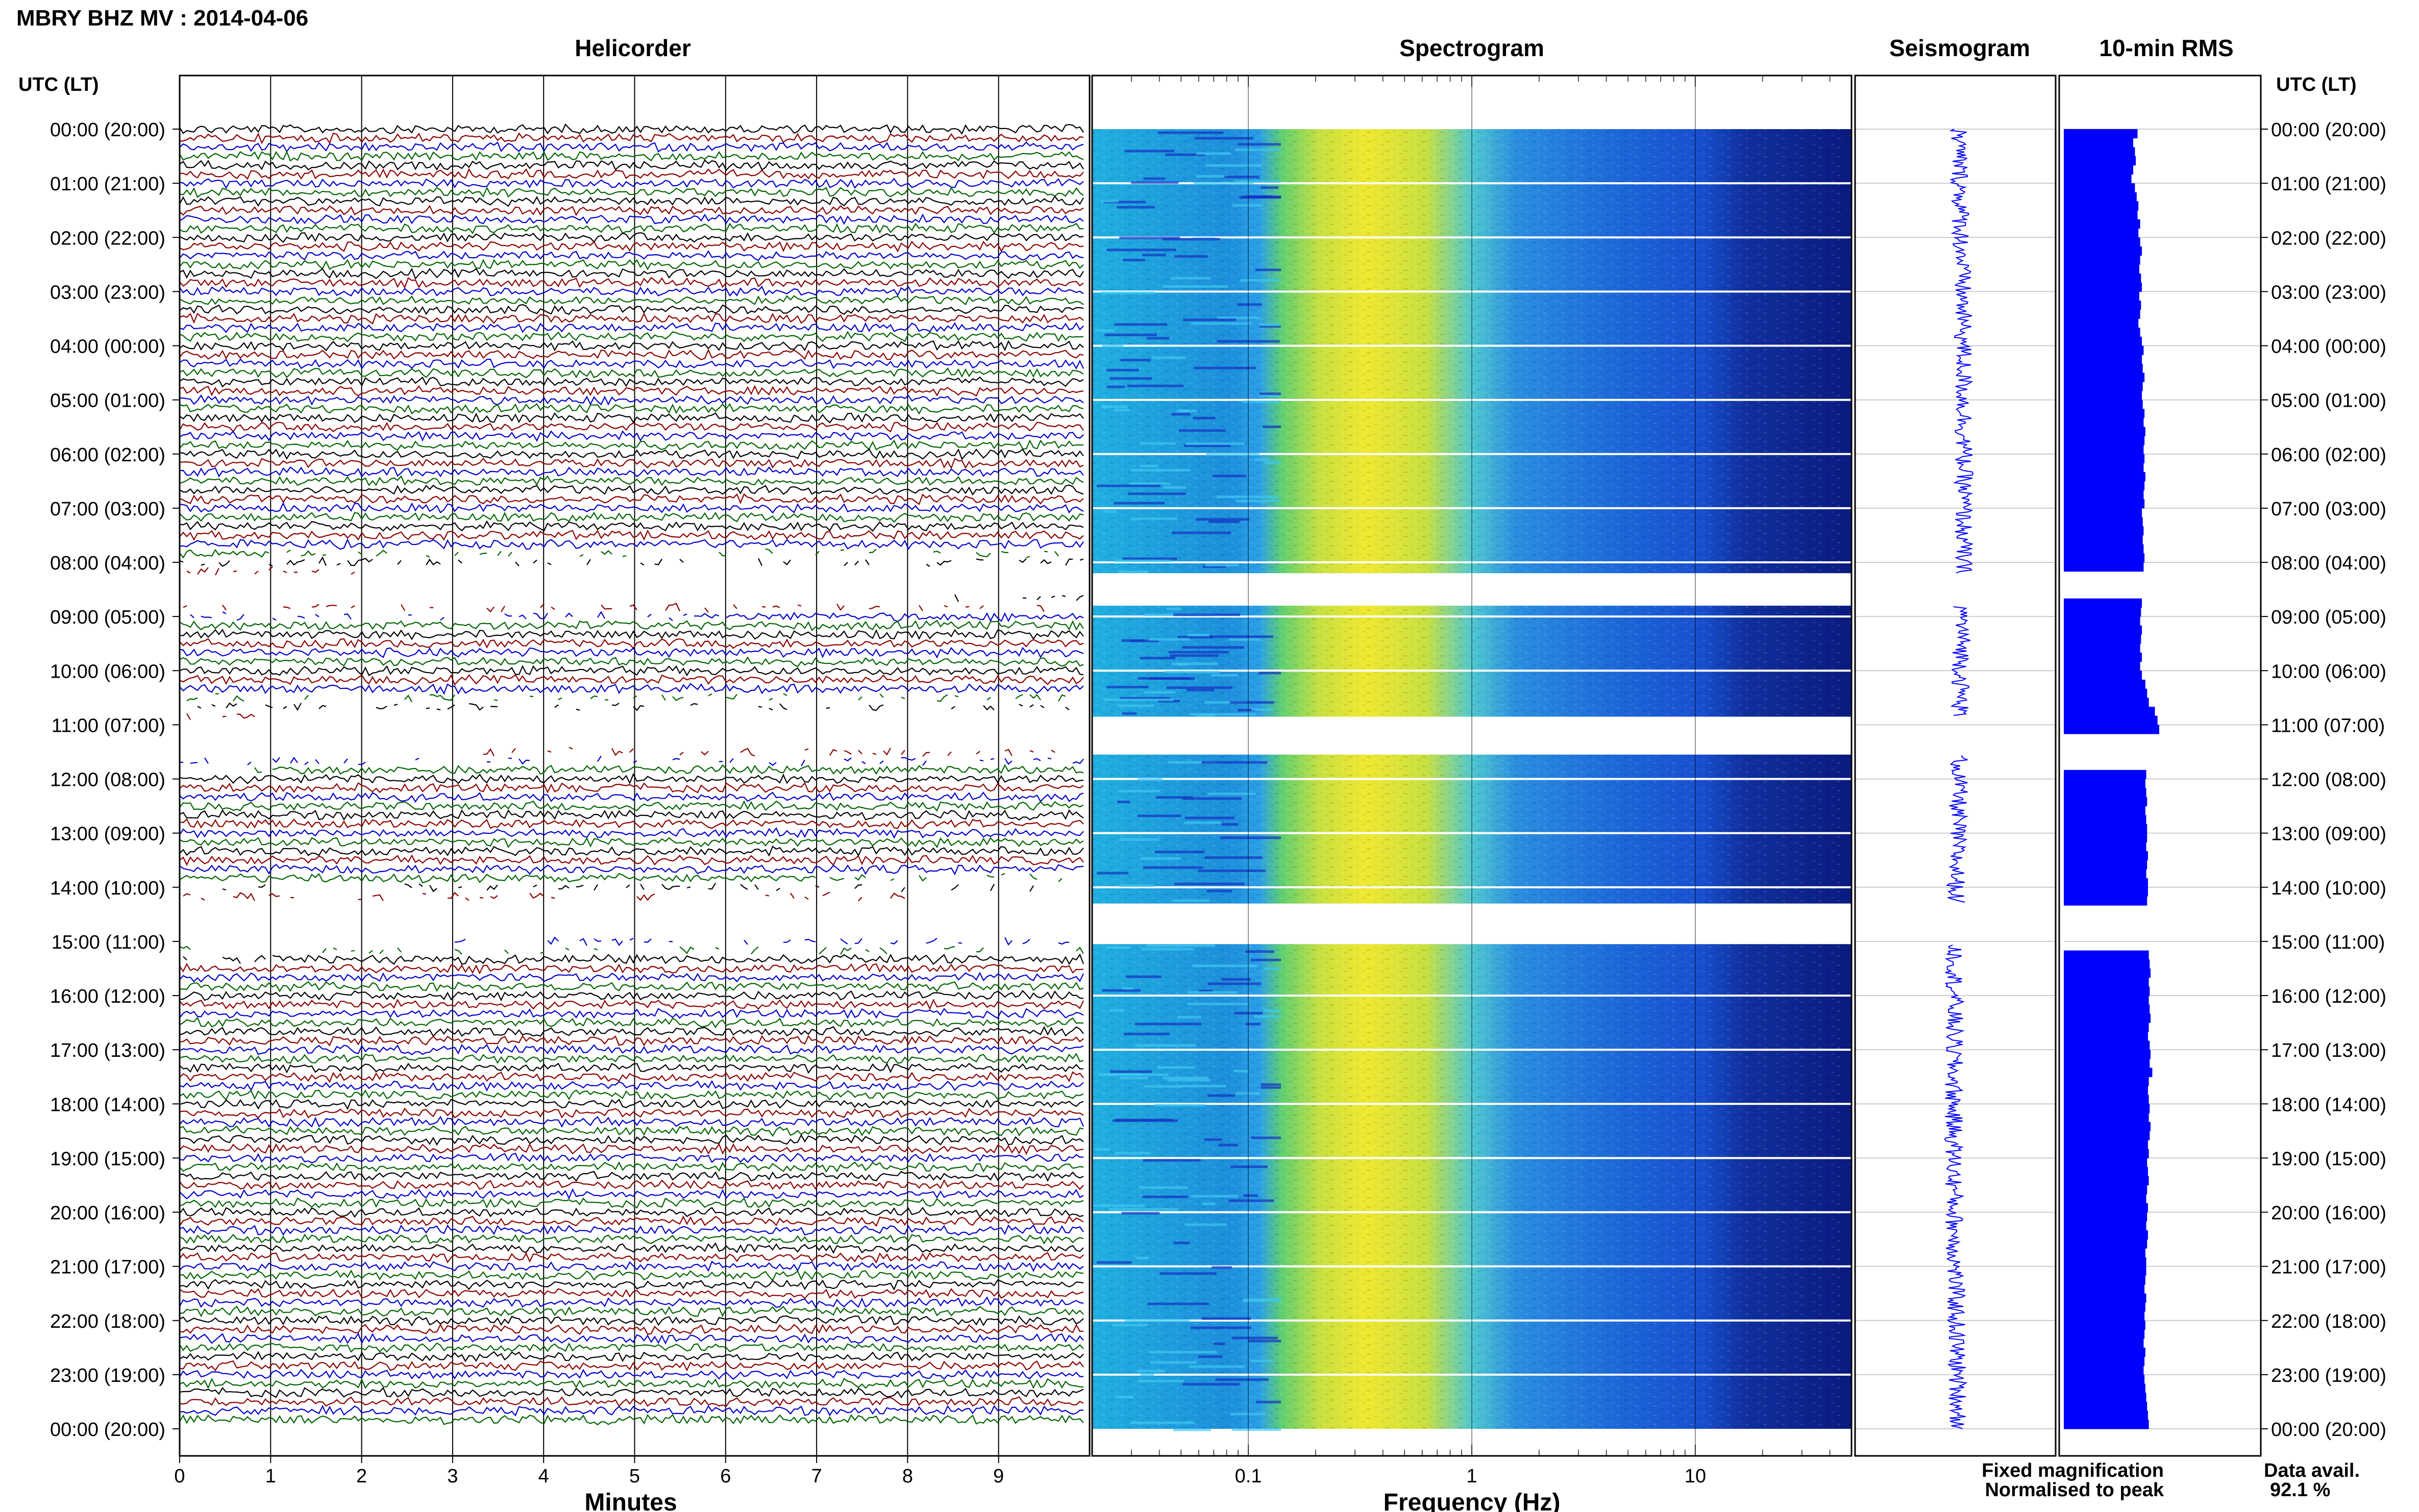 This screenshot has height=1512, width=2419. I want to click on time-label-left: 23:00 (19:00), so click(107, 1375).